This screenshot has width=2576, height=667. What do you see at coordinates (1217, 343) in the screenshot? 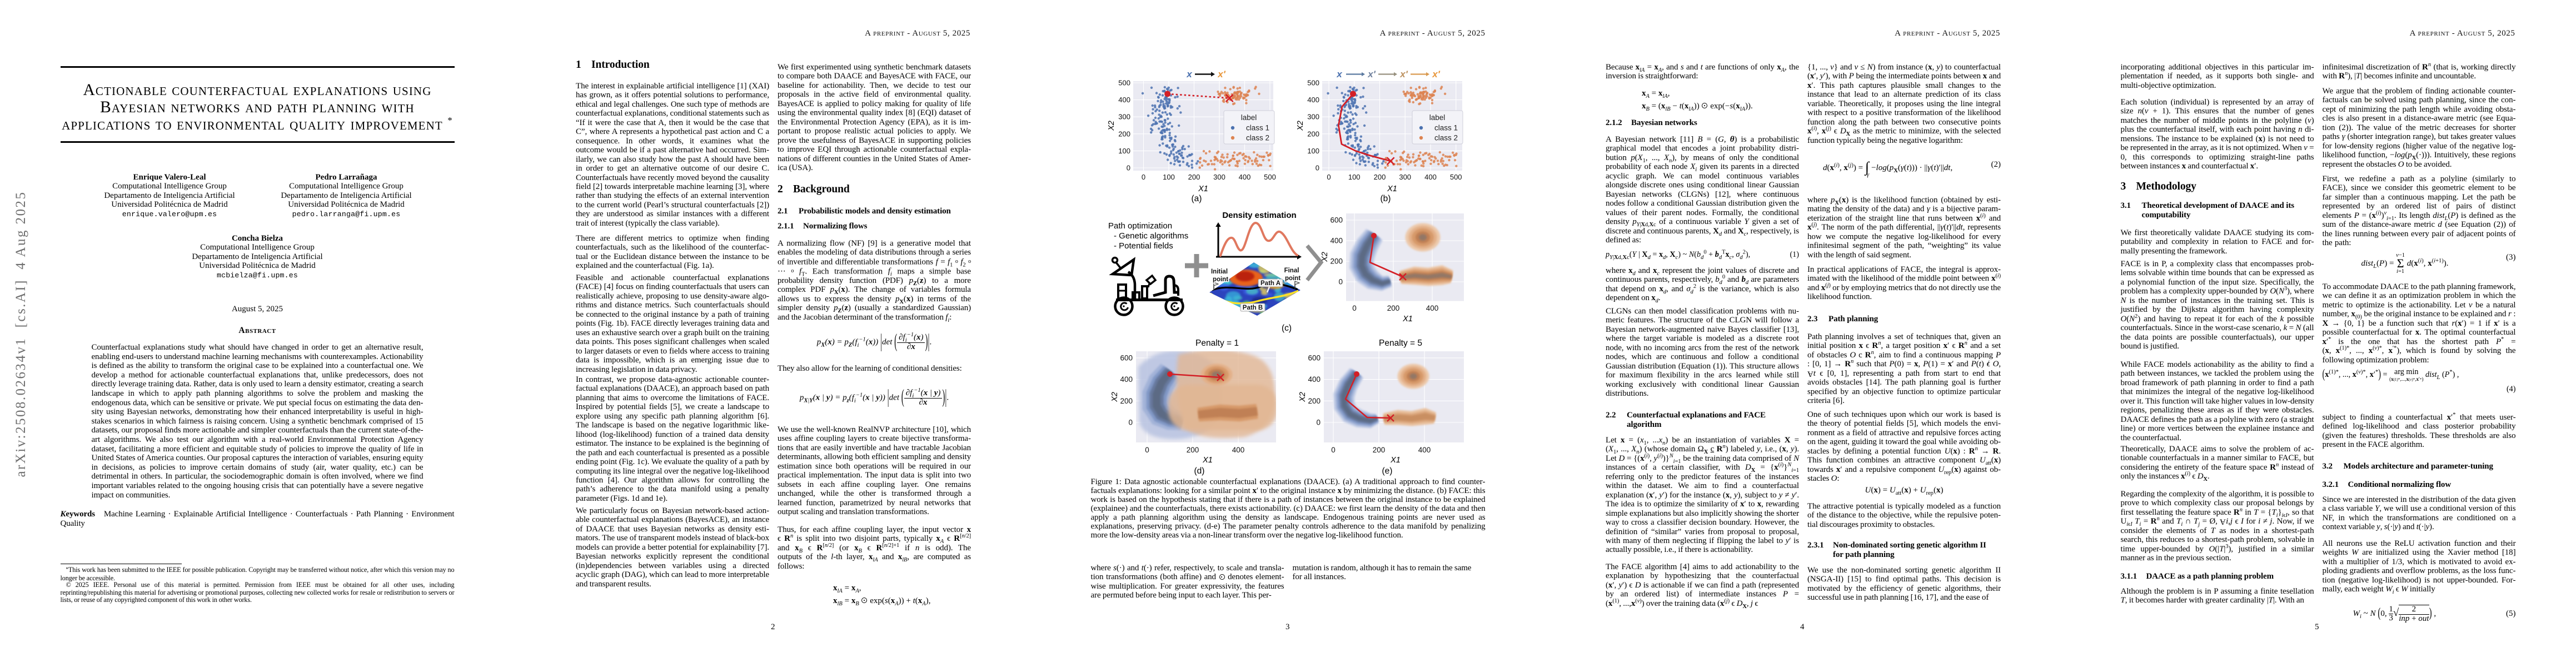
I see `svg-text: Penalty = 1` at bounding box center [1217, 343].